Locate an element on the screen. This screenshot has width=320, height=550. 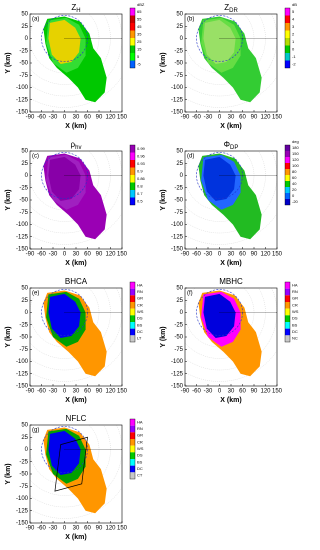
colorbar-label: 0.93 is located at coordinates (141, 163).